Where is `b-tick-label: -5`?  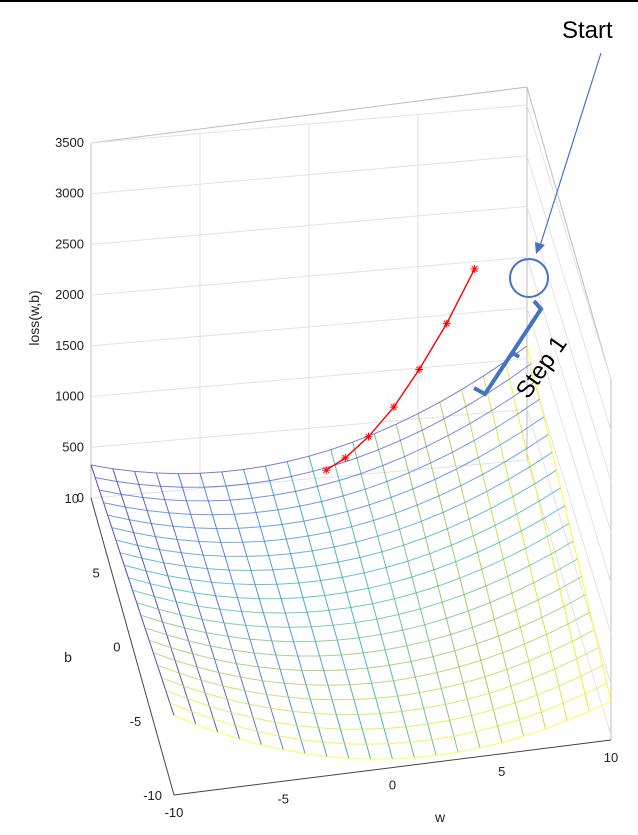 b-tick-label: -5 is located at coordinates (136, 721).